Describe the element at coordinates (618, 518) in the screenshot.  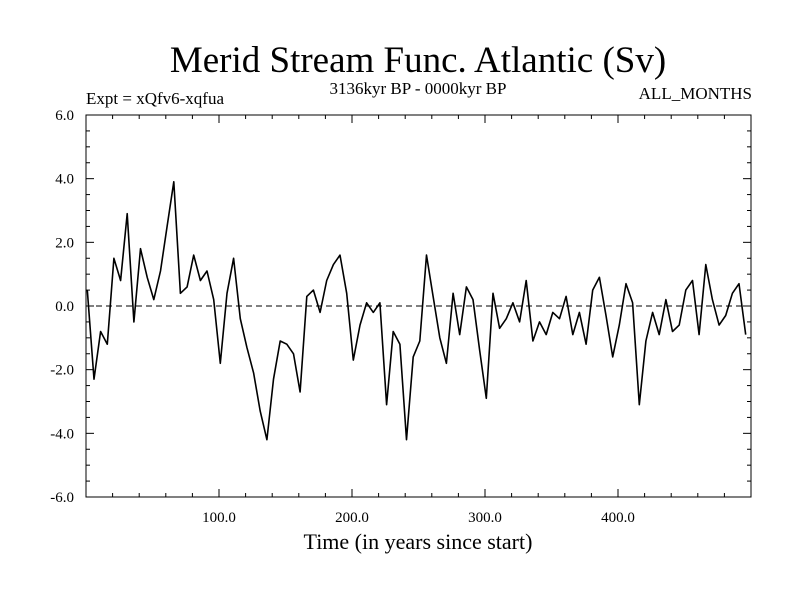
I see `x-tick-label: 400.0` at that location.